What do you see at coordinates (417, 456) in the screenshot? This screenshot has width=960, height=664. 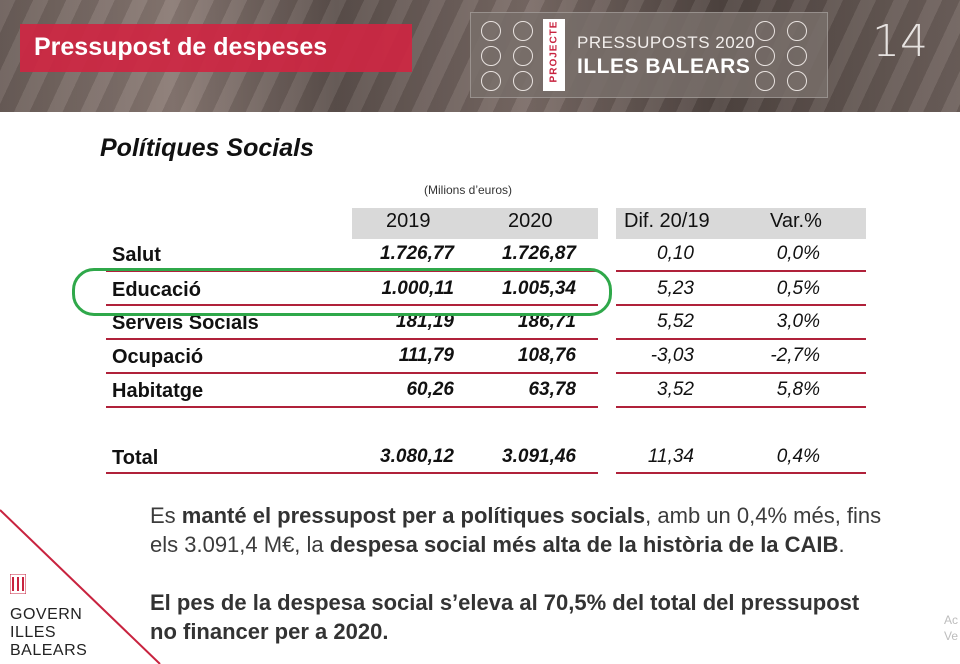 I see `cell-total-2019: 3.080,12` at bounding box center [417, 456].